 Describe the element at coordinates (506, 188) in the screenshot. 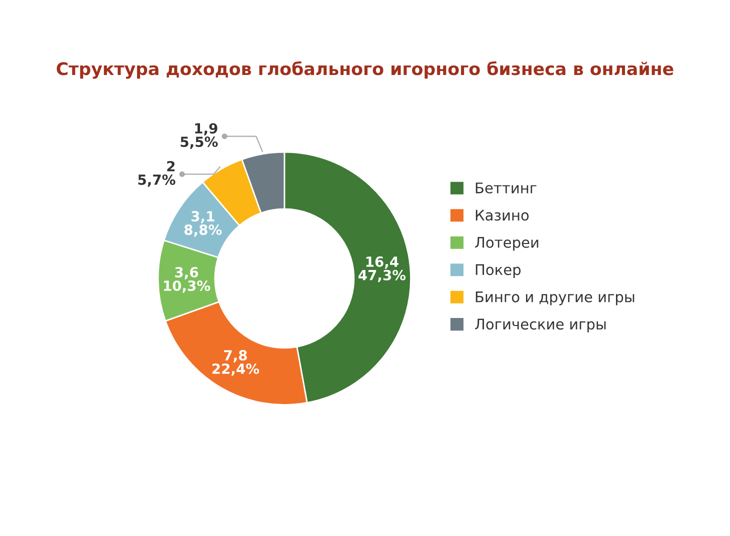

I see `legend-label: Беттинг` at that location.